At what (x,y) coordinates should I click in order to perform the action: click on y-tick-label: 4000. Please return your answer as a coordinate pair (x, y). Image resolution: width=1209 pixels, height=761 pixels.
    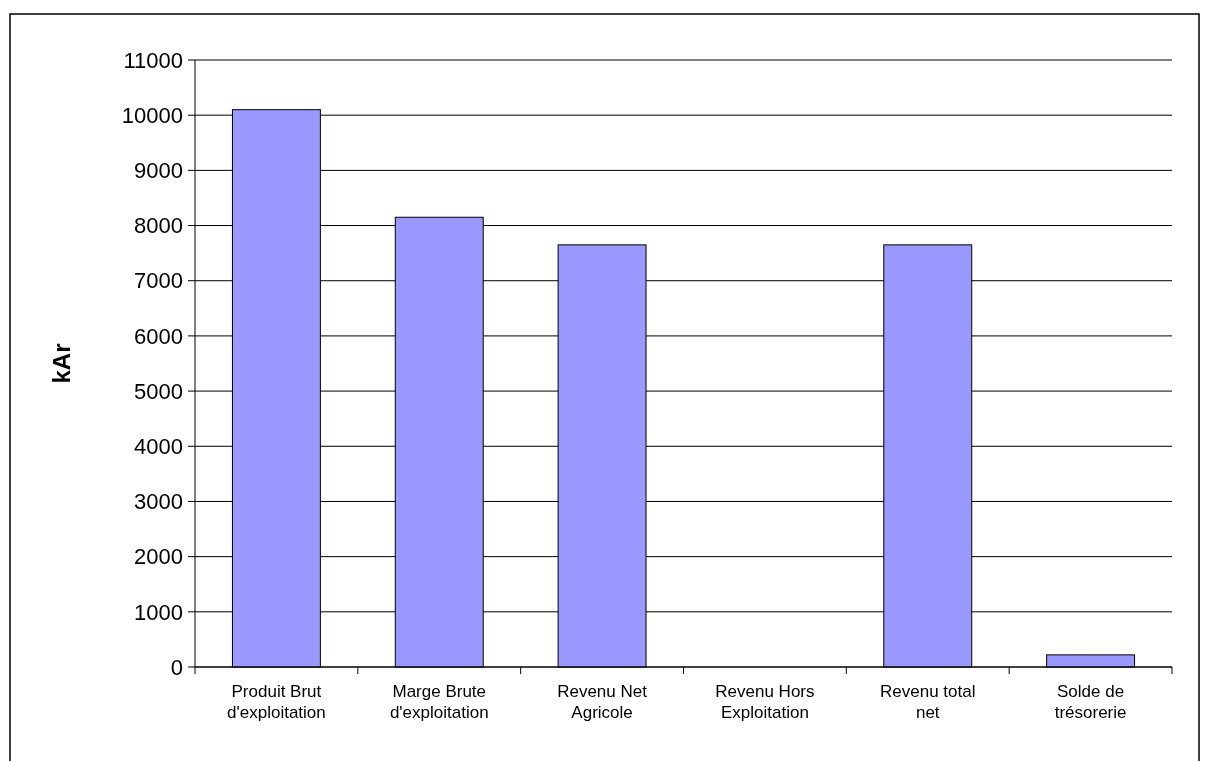
    Looking at the image, I should click on (158, 446).